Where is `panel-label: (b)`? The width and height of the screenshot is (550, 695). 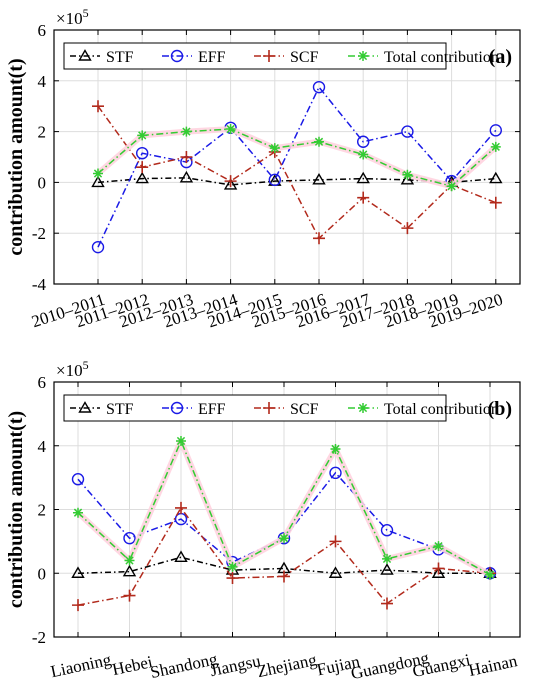
panel-label: (b) is located at coordinates (500, 409).